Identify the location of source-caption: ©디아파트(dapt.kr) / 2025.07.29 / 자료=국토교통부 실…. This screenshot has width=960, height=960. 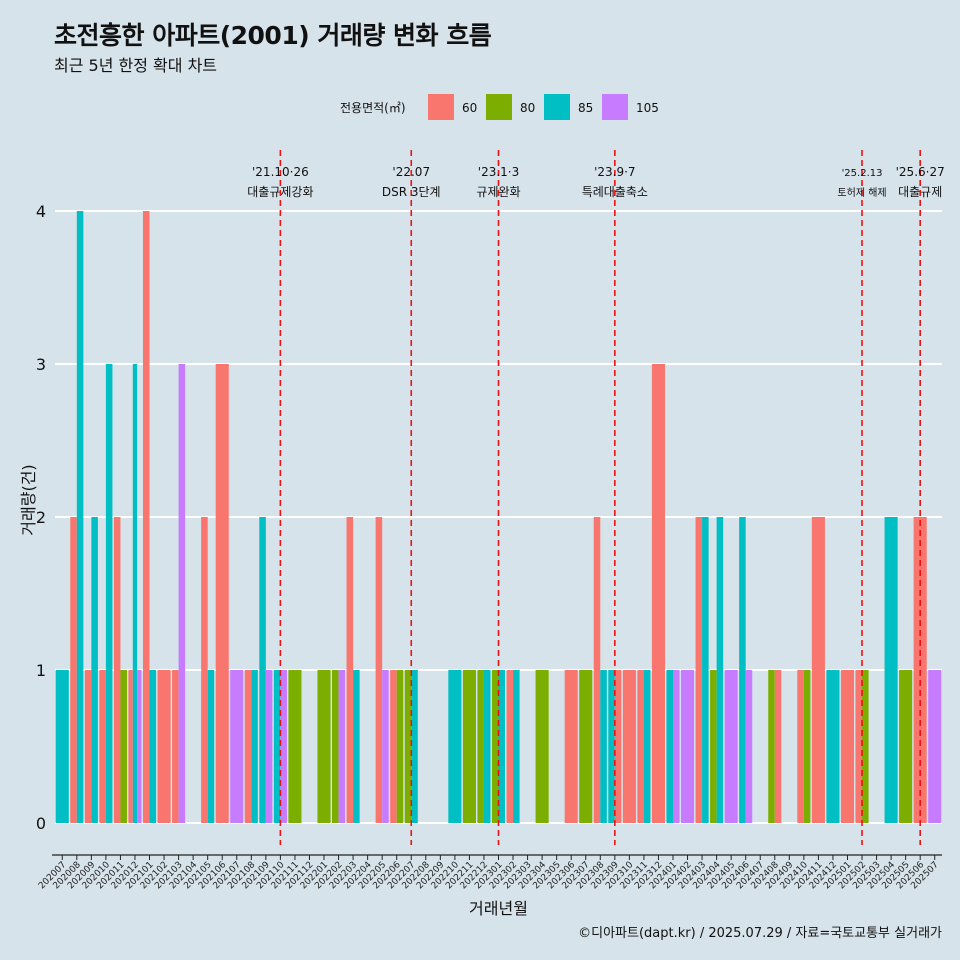
(760, 933).